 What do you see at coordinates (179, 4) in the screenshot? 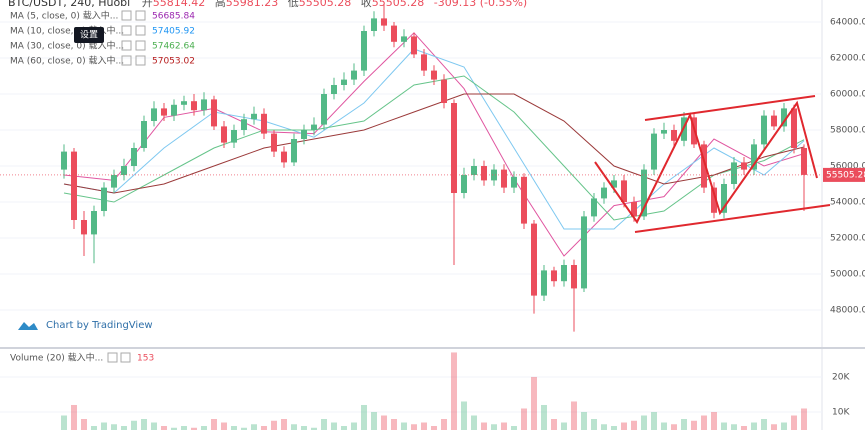
I see `ohlc-value: 55814.42` at bounding box center [179, 4].